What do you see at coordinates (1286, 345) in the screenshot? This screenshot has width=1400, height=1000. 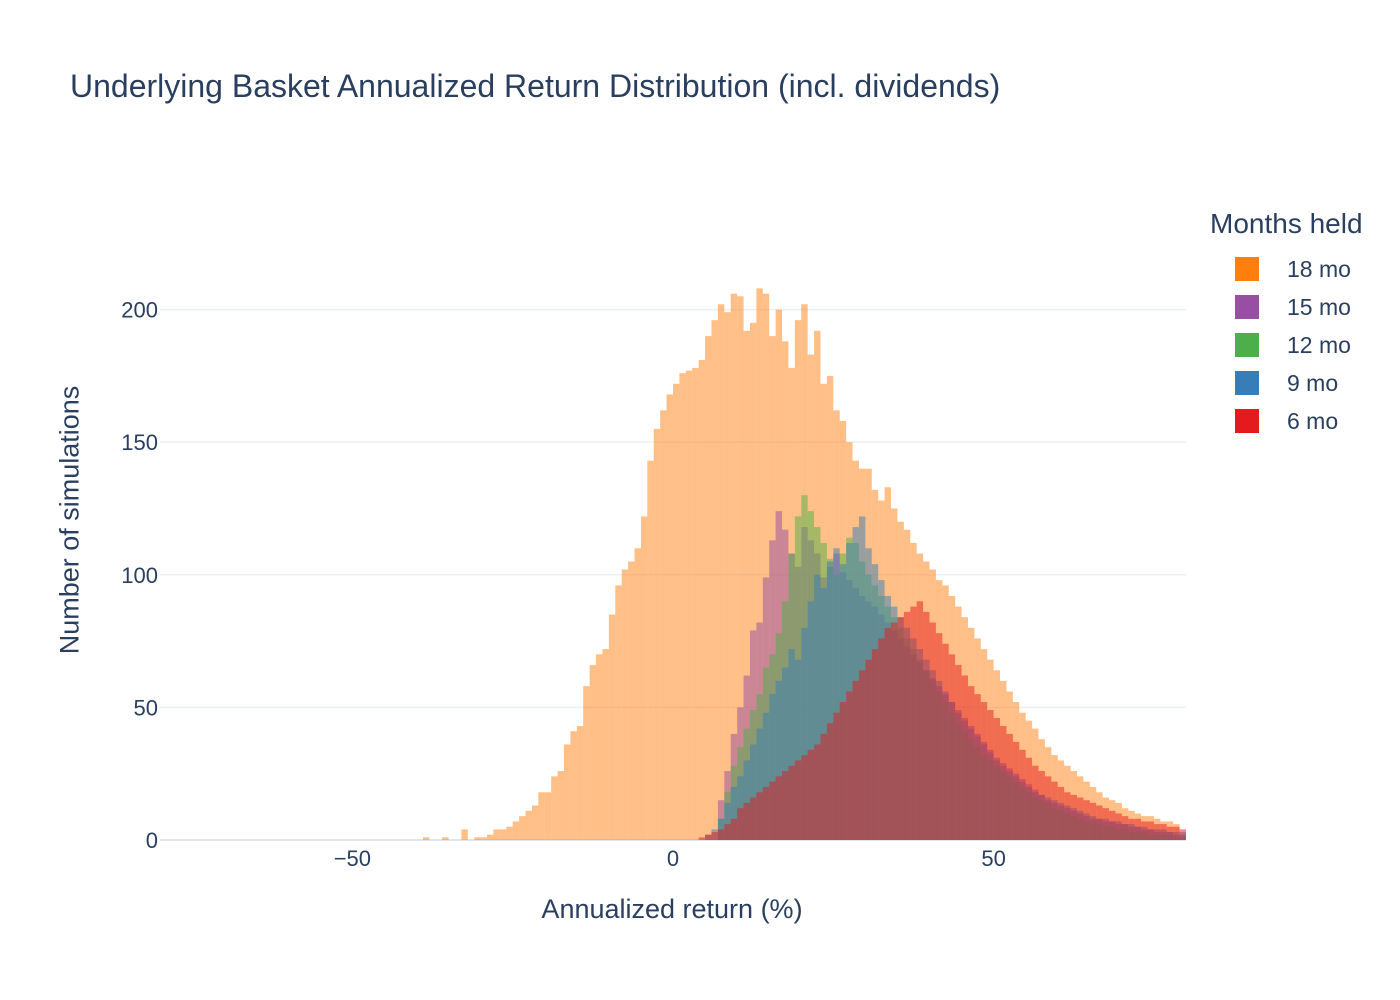 I see `legend-item-12-mo: 12 mo` at bounding box center [1286, 345].